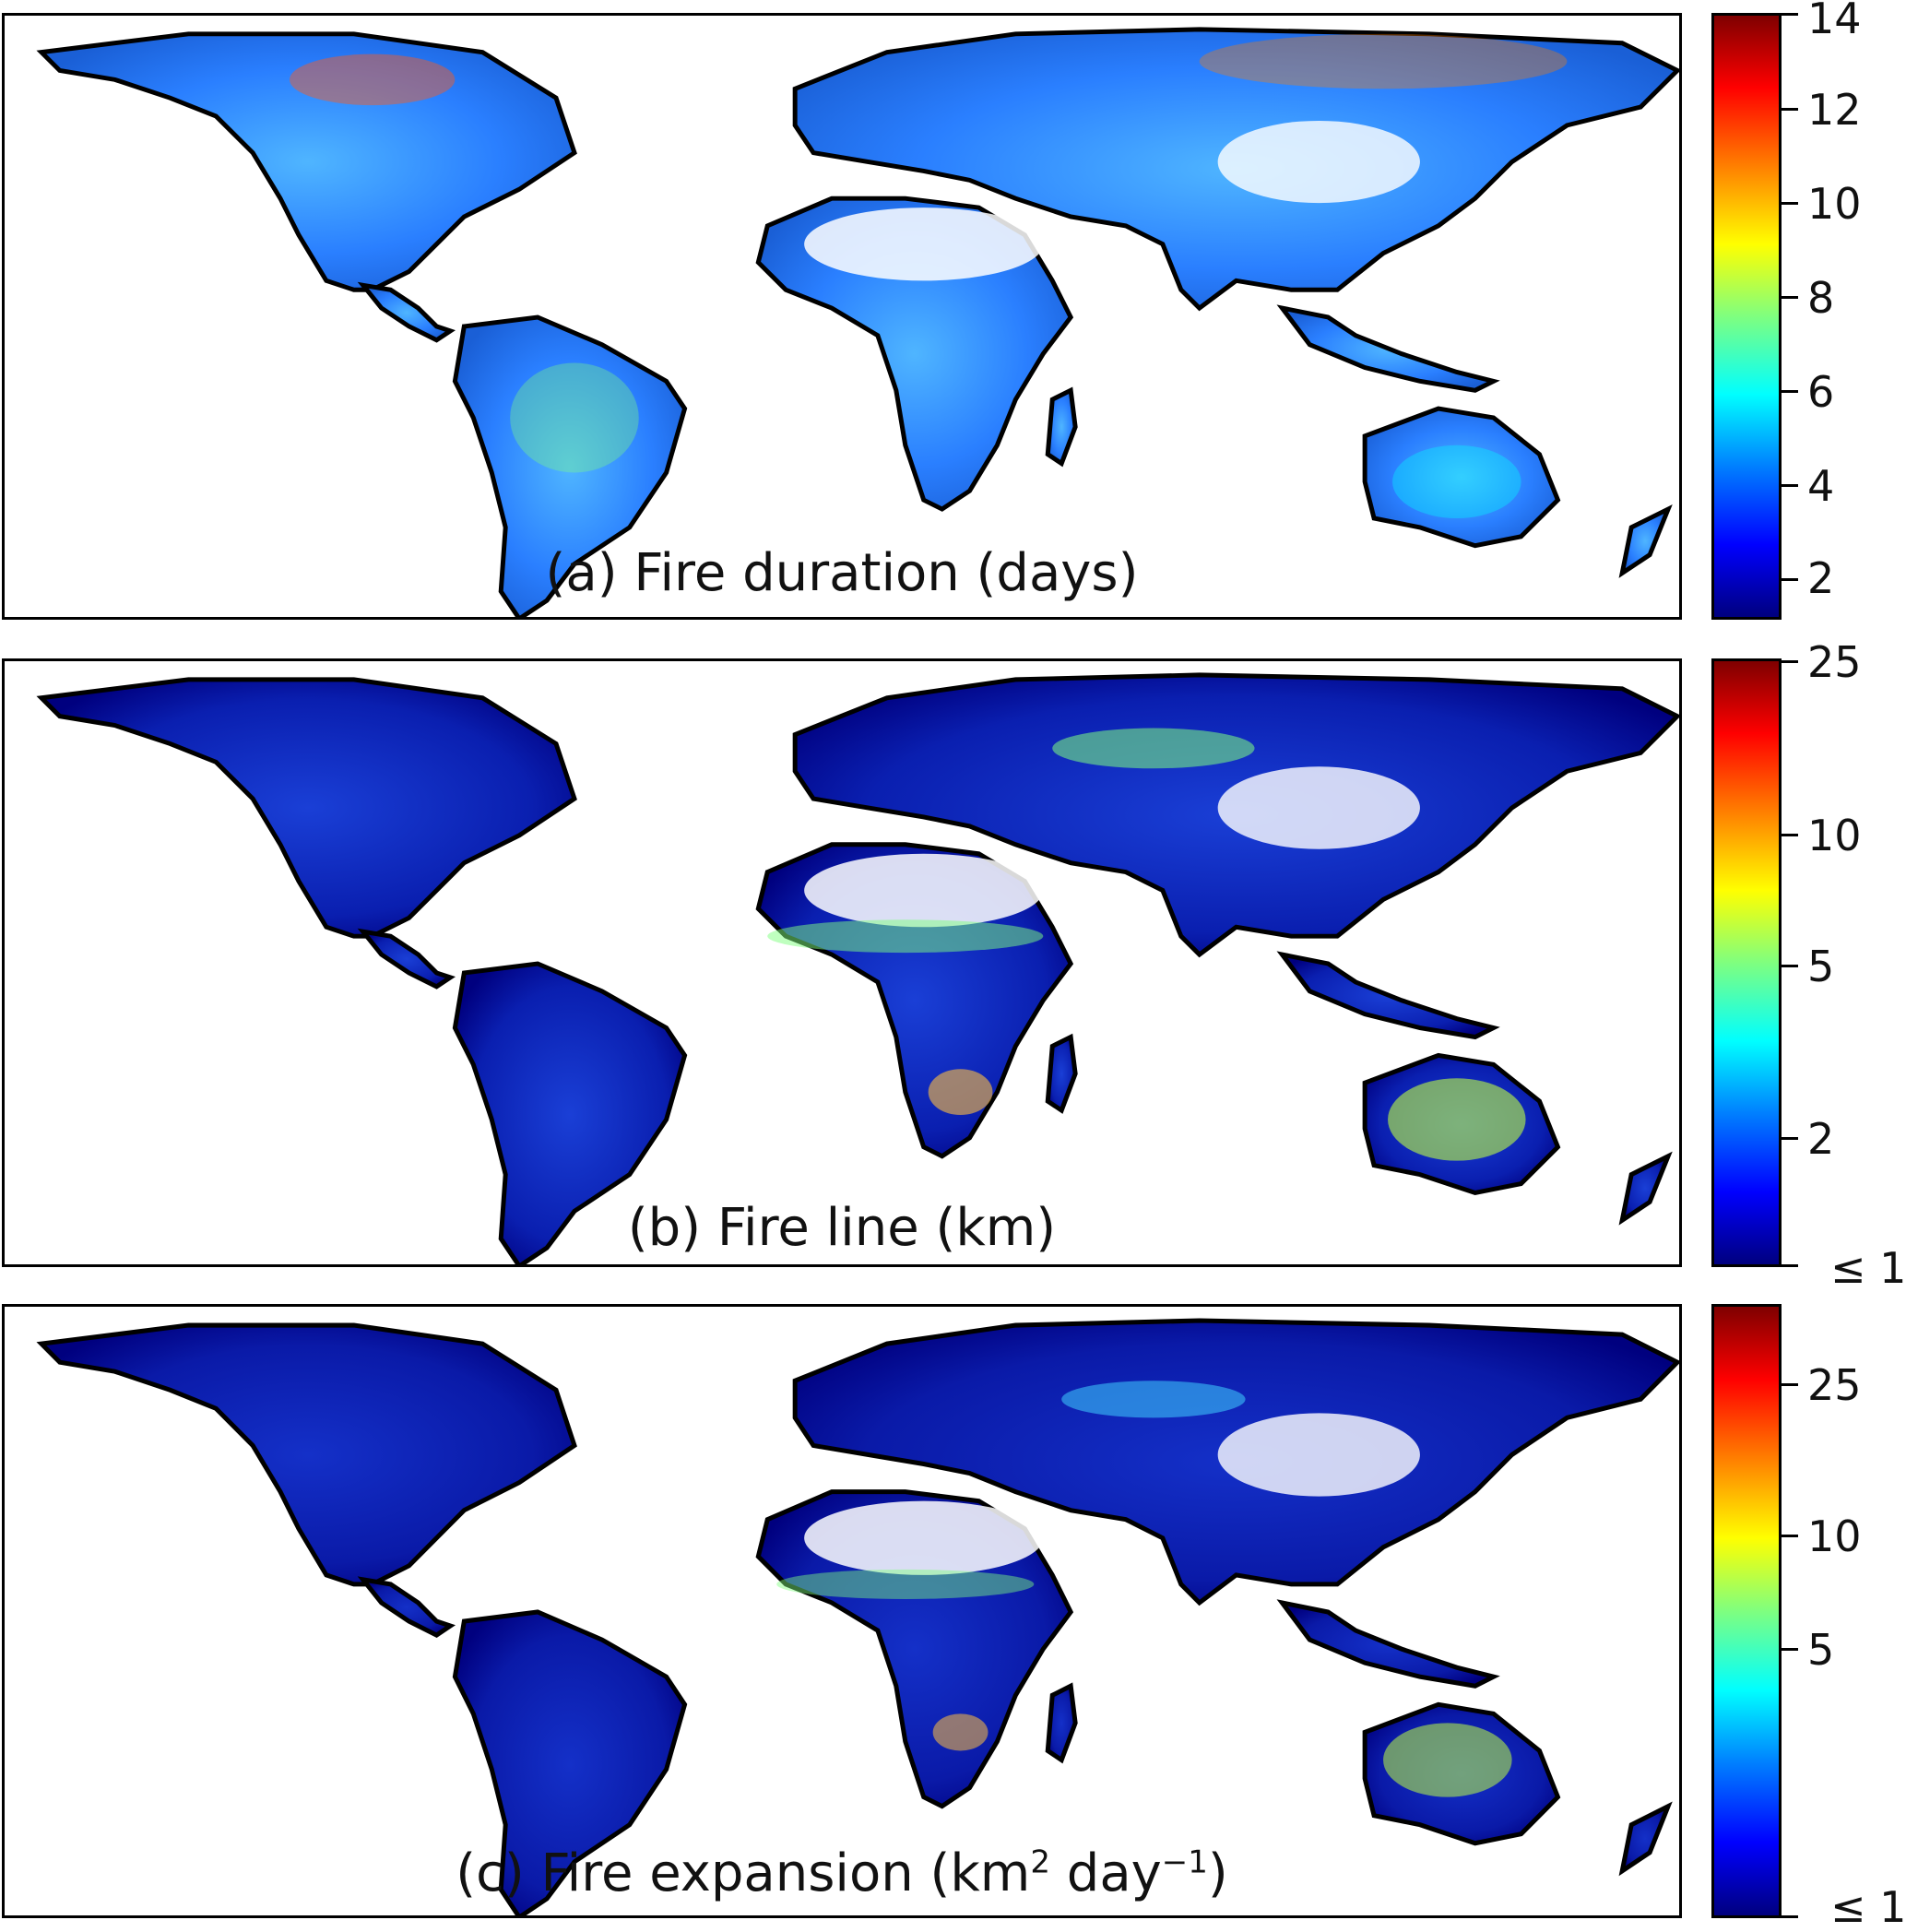  I want to click on tick-label-c-5: 5, so click(1821, 1650).